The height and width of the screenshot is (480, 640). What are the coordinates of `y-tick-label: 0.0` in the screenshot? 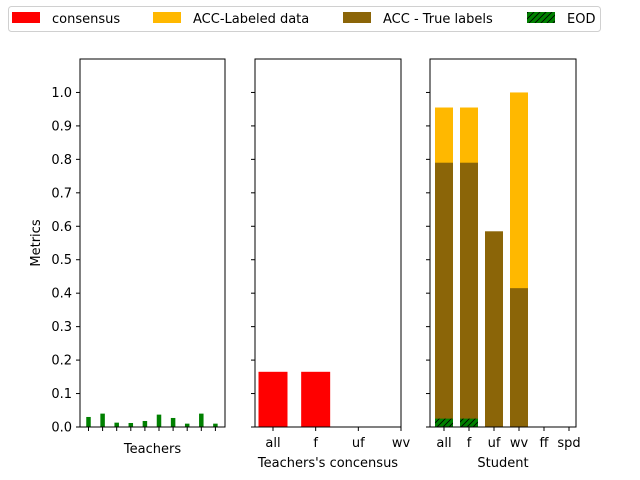 It's located at (61, 428).